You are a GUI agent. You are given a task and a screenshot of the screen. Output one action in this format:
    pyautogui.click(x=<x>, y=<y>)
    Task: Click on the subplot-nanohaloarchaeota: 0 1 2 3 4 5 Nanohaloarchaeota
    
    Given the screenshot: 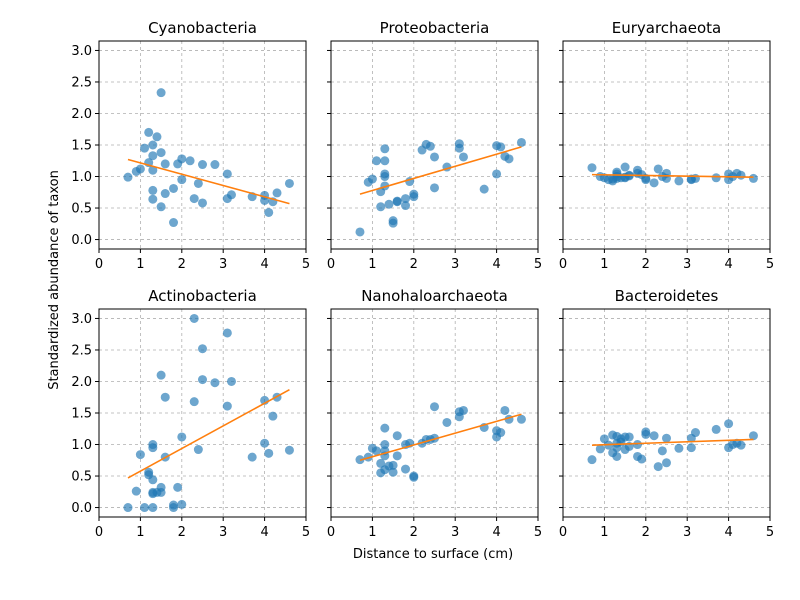 What is the action you would take?
    pyautogui.click(x=434, y=413)
    